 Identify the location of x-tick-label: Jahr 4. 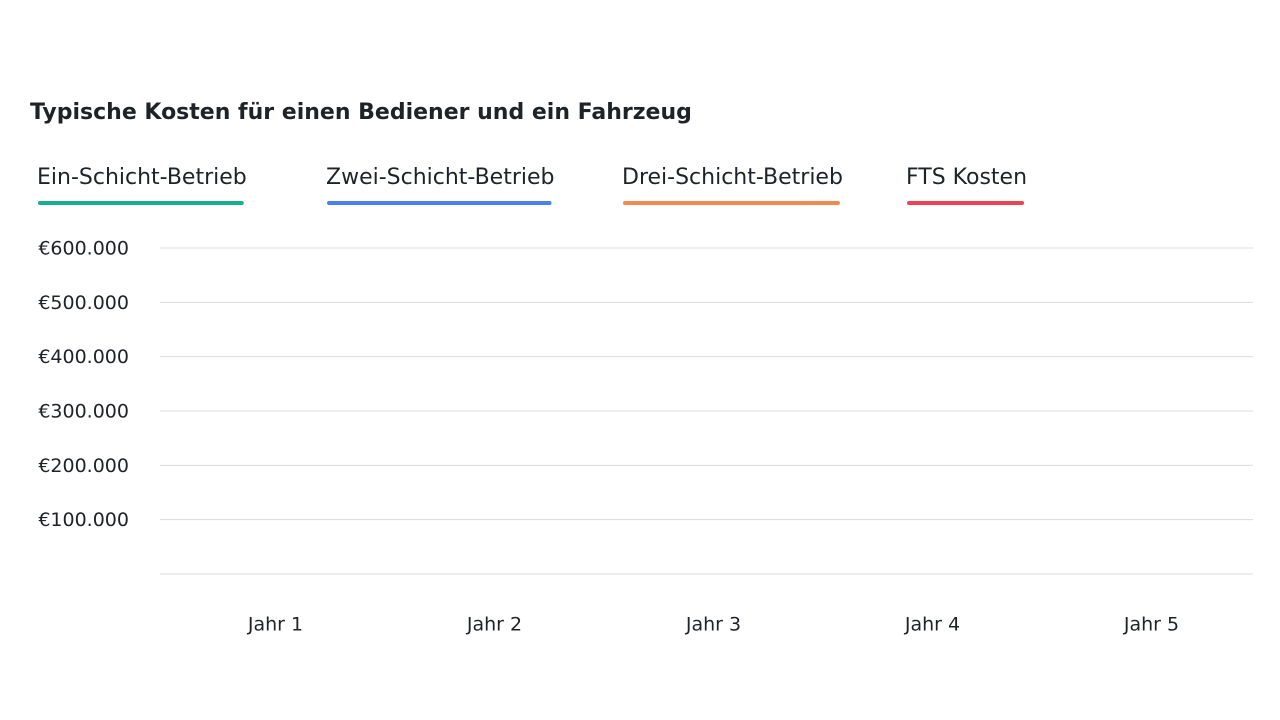
(932, 625).